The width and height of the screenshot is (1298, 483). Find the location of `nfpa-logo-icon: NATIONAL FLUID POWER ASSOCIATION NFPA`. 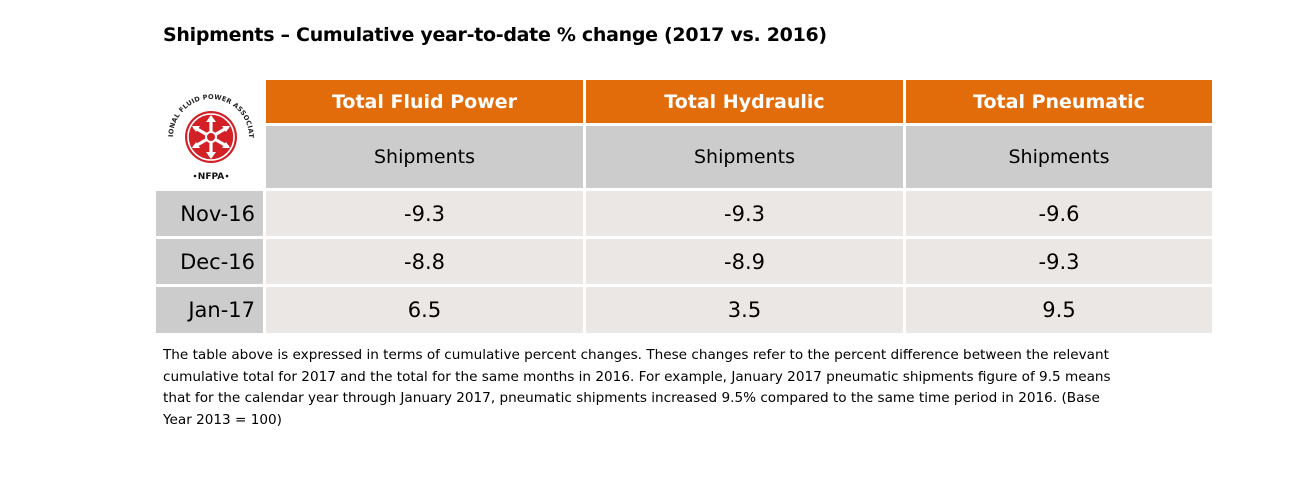

nfpa-logo-icon: NATIONAL FLUID POWER ASSOCIATION NFPA is located at coordinates (211, 135).